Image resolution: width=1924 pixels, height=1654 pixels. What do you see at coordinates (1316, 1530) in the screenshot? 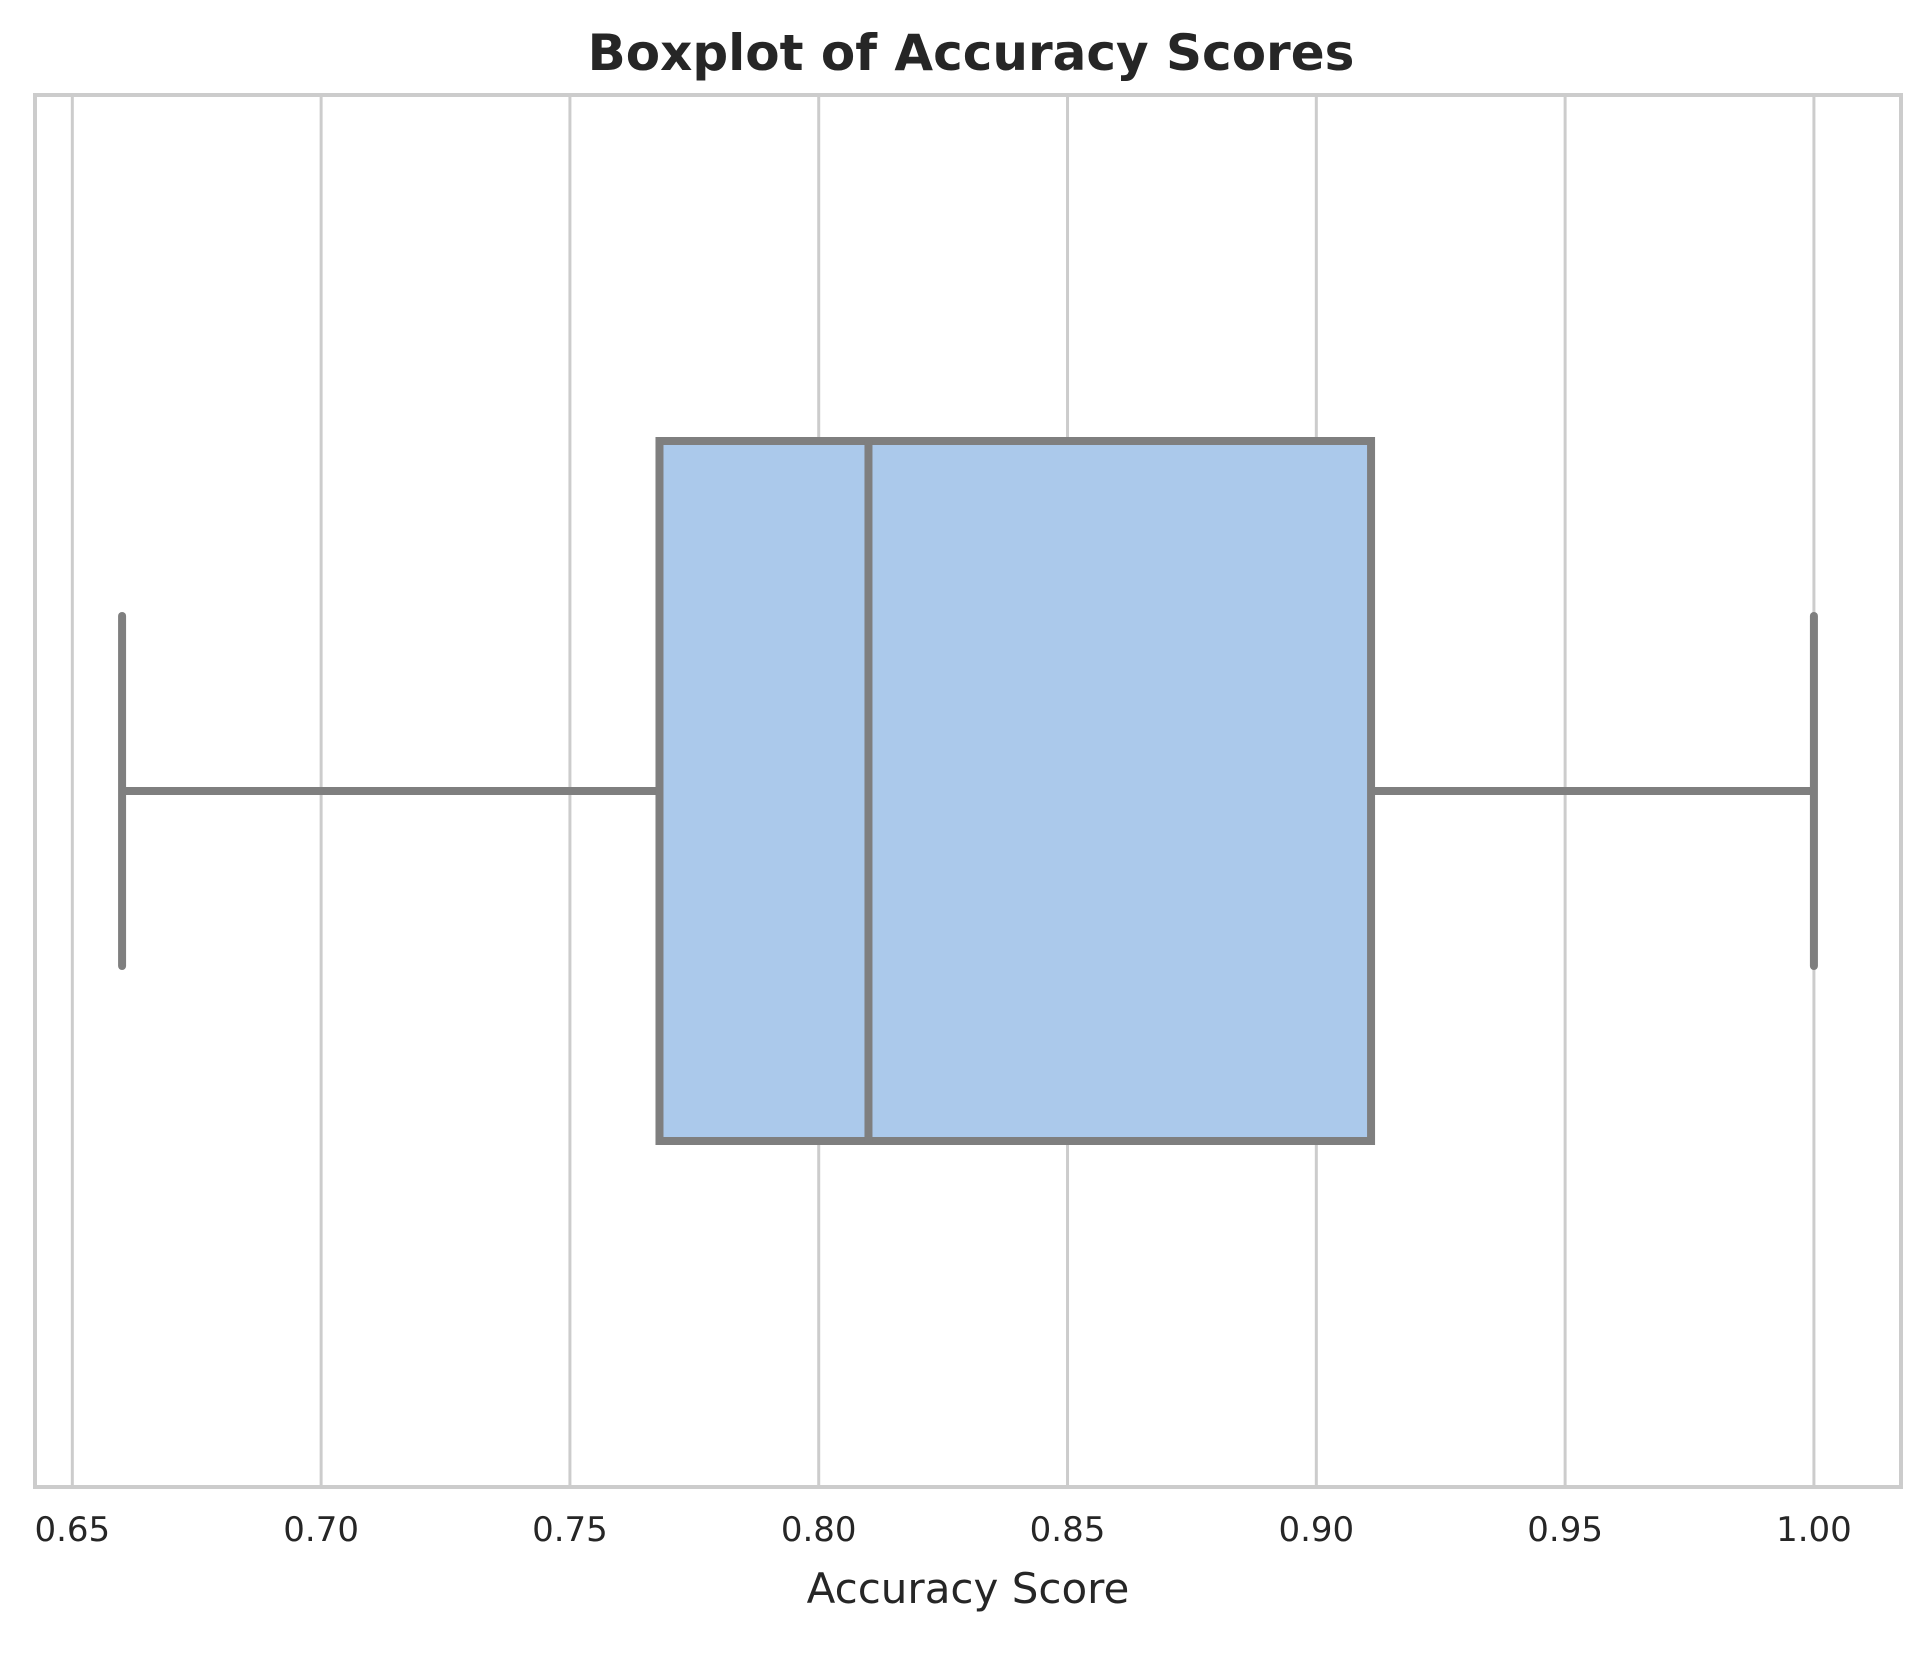
I see `x-tick-label-5: 0.90` at bounding box center [1316, 1530].